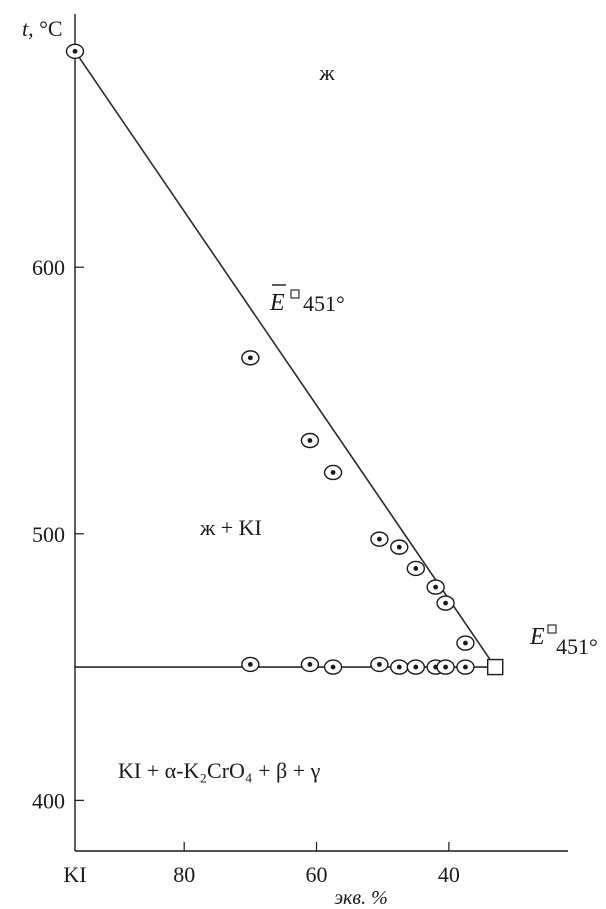 This screenshot has height=909, width=606. What do you see at coordinates (230, 527) in the screenshot?
I see `region-label-liquid-ki: ж + KI` at bounding box center [230, 527].